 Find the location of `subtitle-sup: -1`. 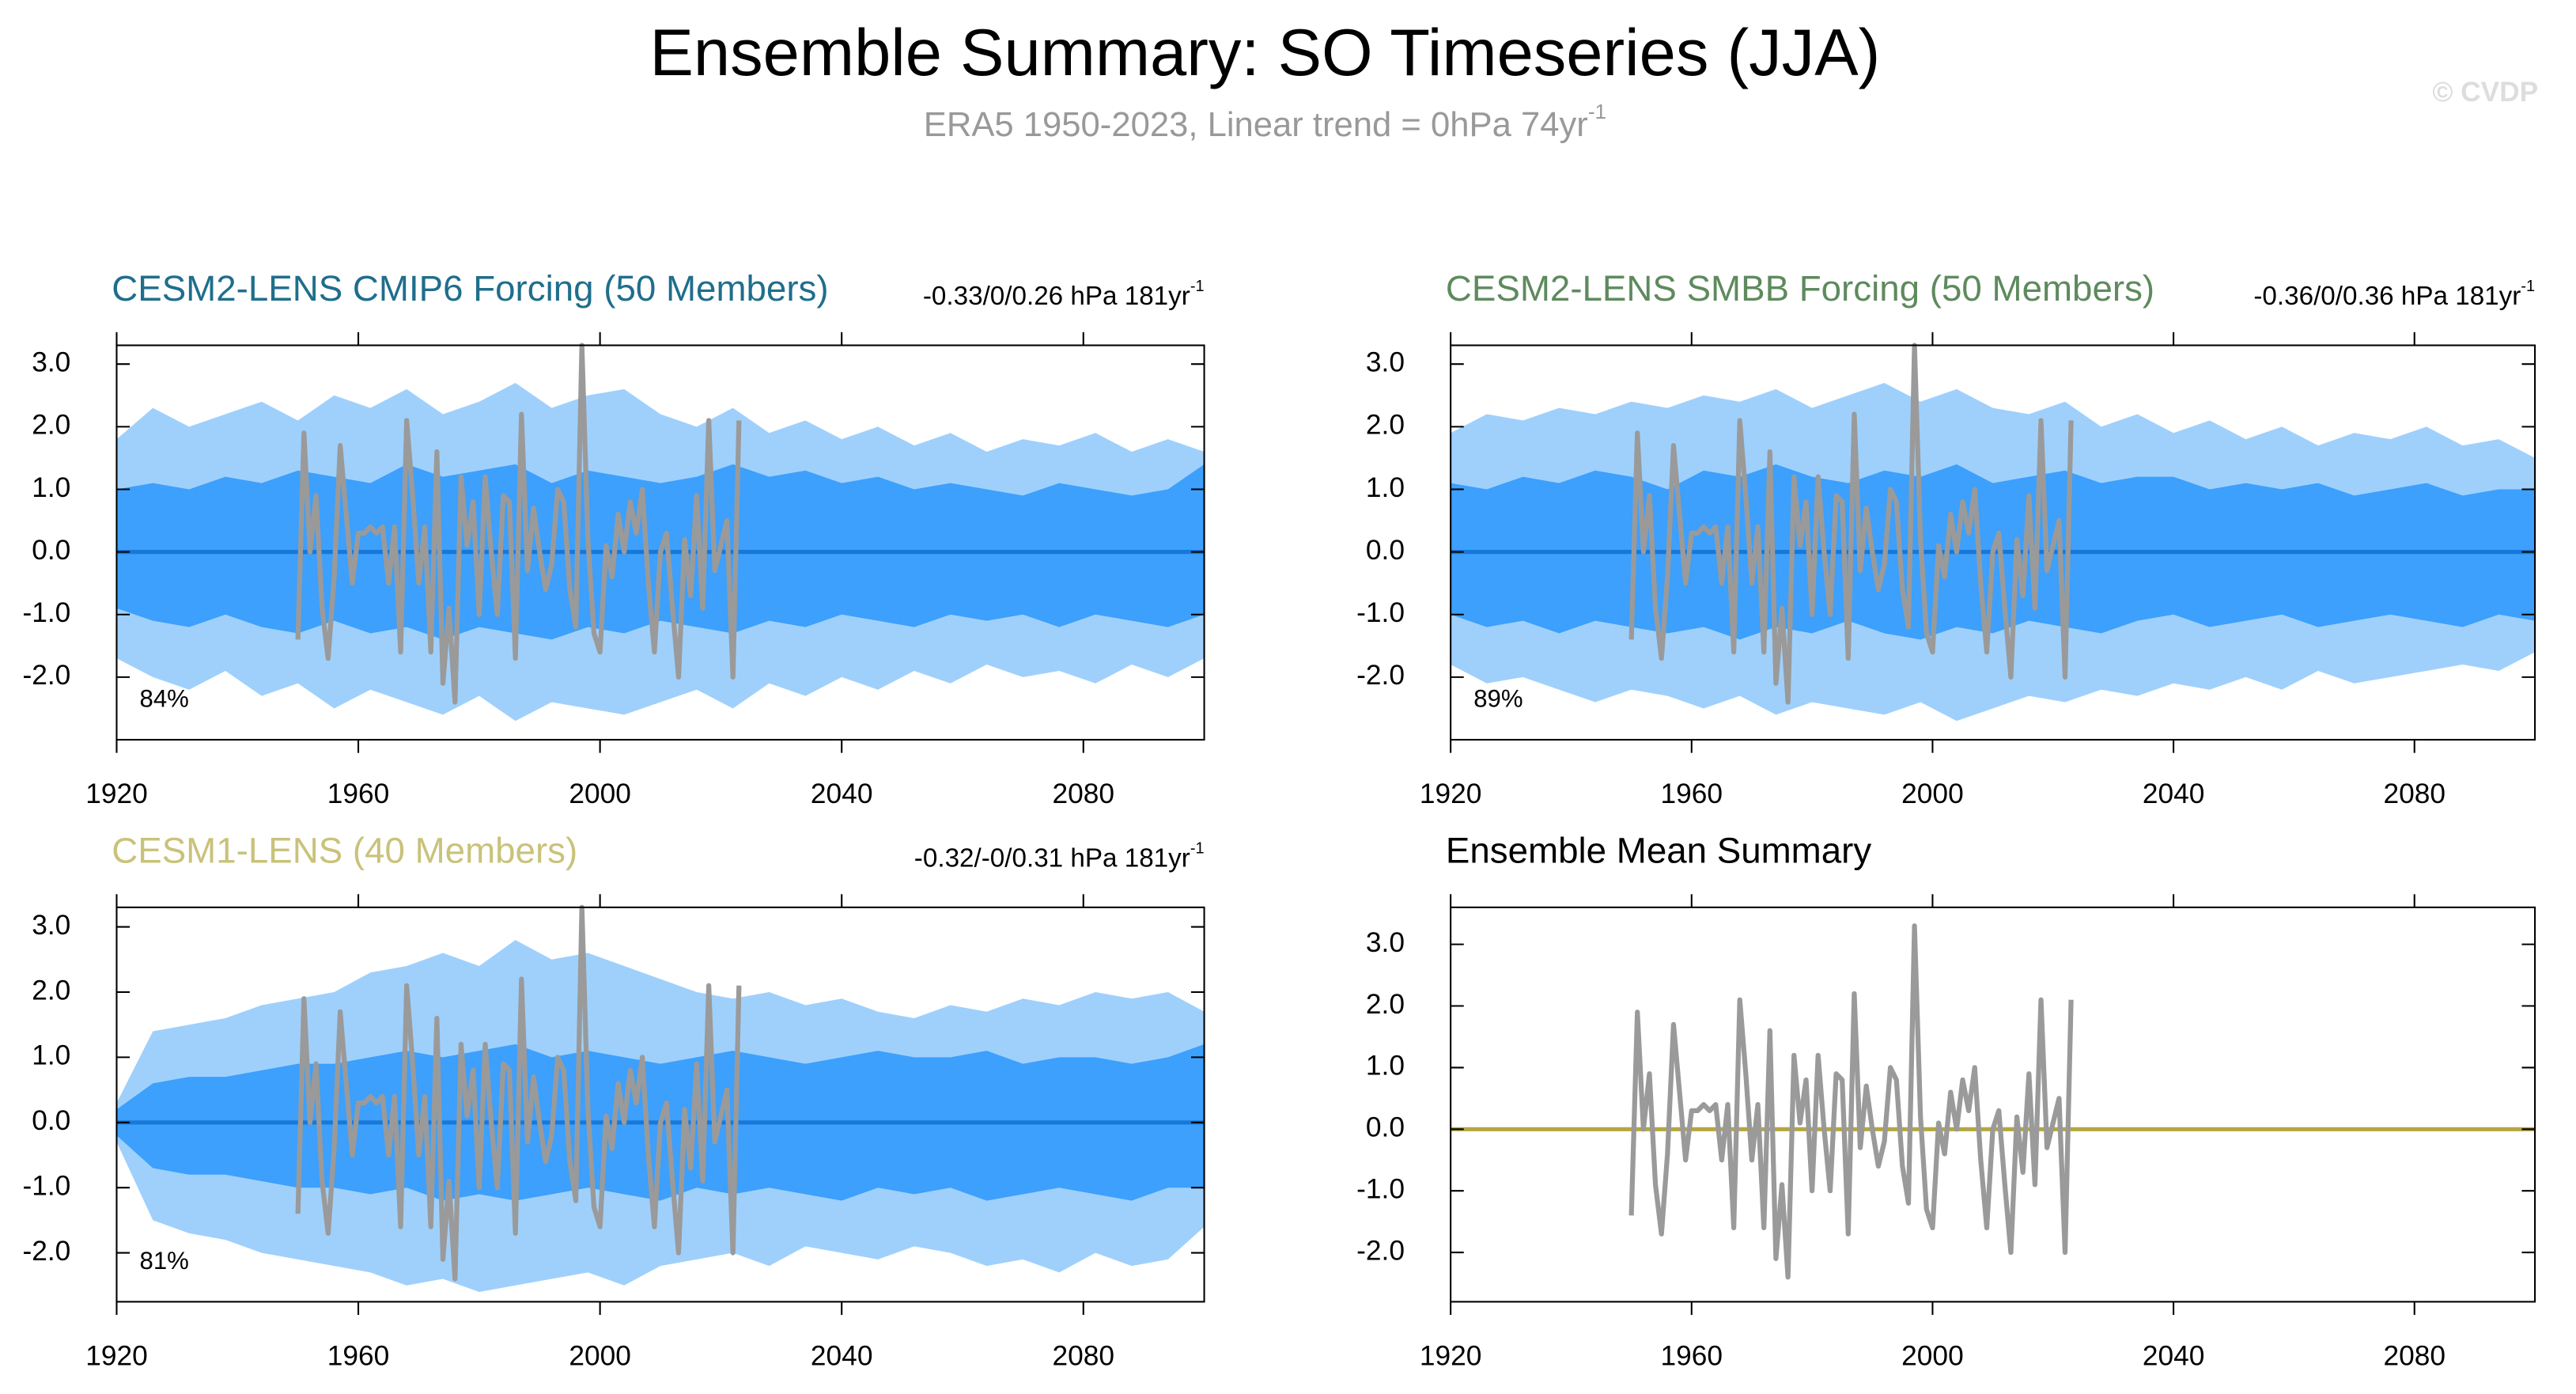

subtitle-sup: -1 is located at coordinates (1597, 111).